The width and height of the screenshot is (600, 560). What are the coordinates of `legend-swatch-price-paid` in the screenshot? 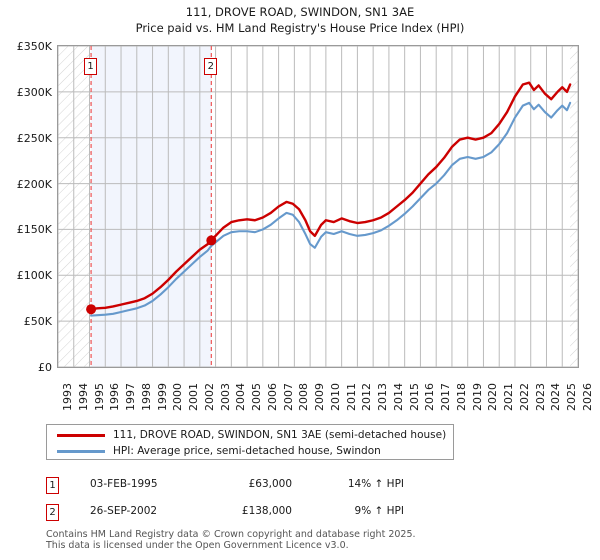 It's located at (81, 435).